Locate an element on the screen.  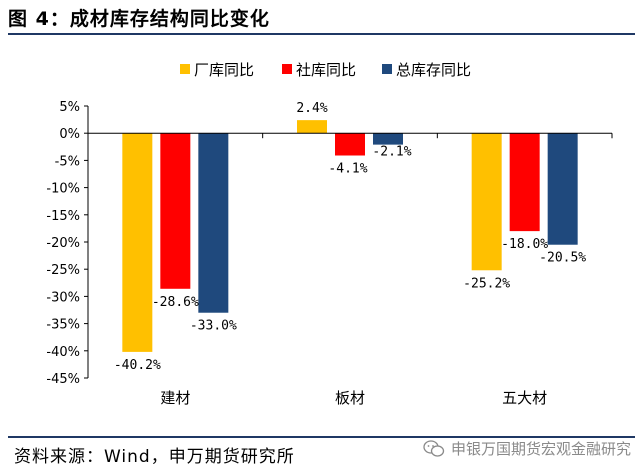
legend-label: 厂库同比 is located at coordinates (224, 70).